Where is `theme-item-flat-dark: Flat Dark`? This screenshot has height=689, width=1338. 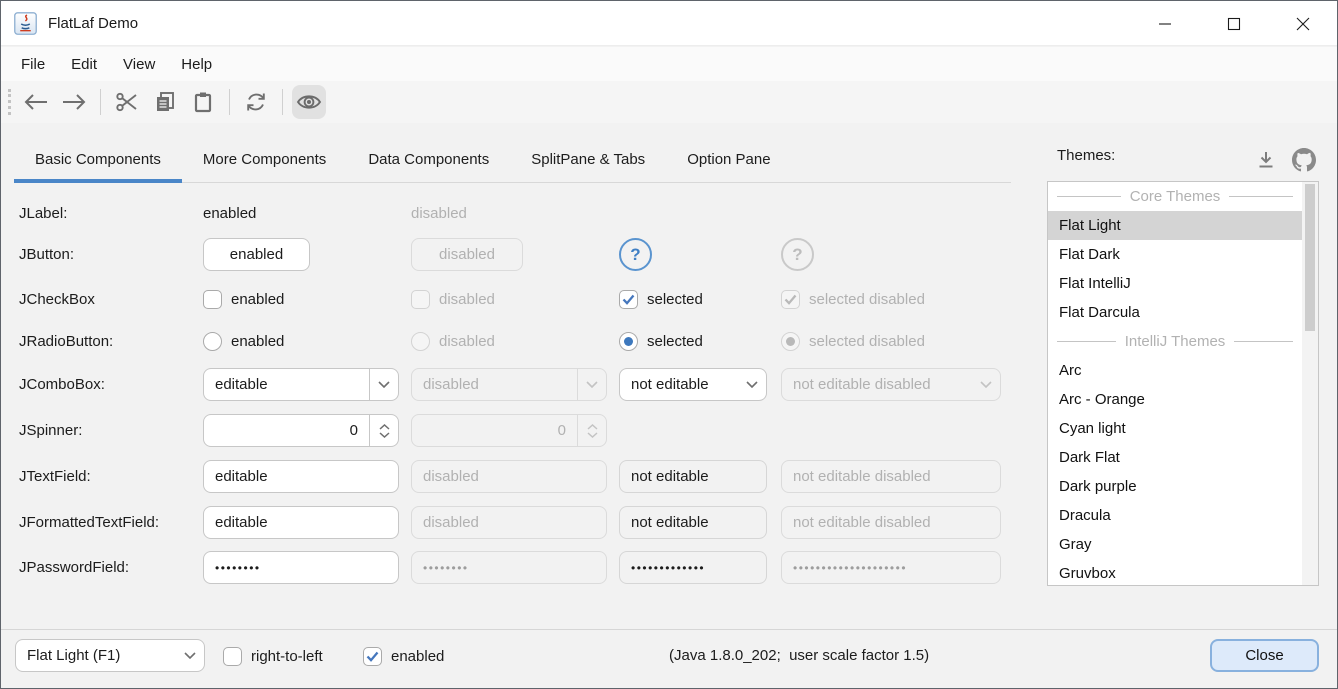
theme-item-flat-dark: Flat Dark is located at coordinates (1089, 254).